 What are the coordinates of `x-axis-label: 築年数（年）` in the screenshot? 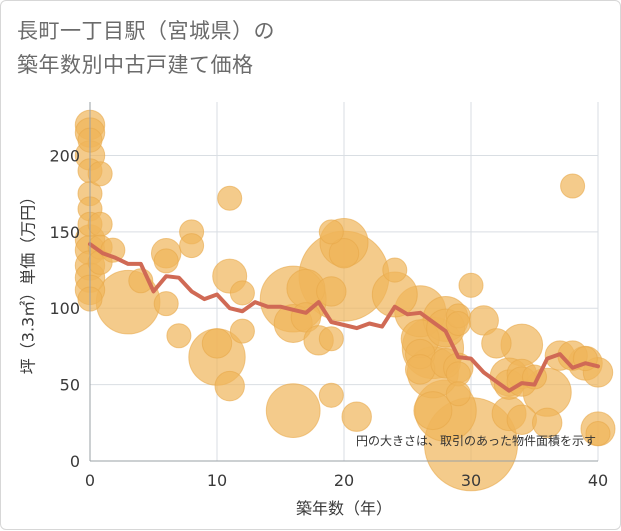 It's located at (344, 508).